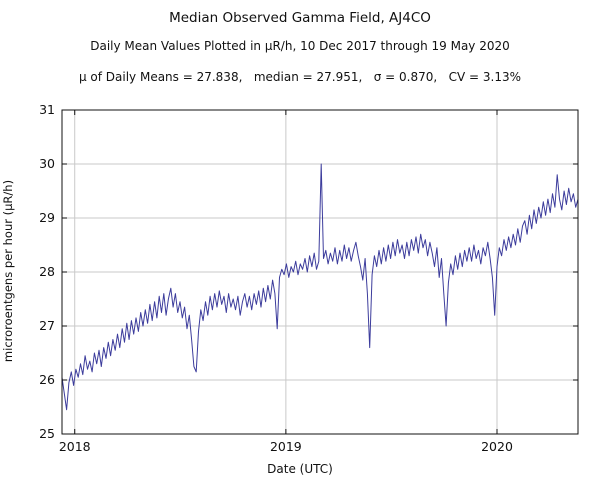  What do you see at coordinates (300, 469) in the screenshot?
I see `x-axis-label: Date (UTC)` at bounding box center [300, 469].